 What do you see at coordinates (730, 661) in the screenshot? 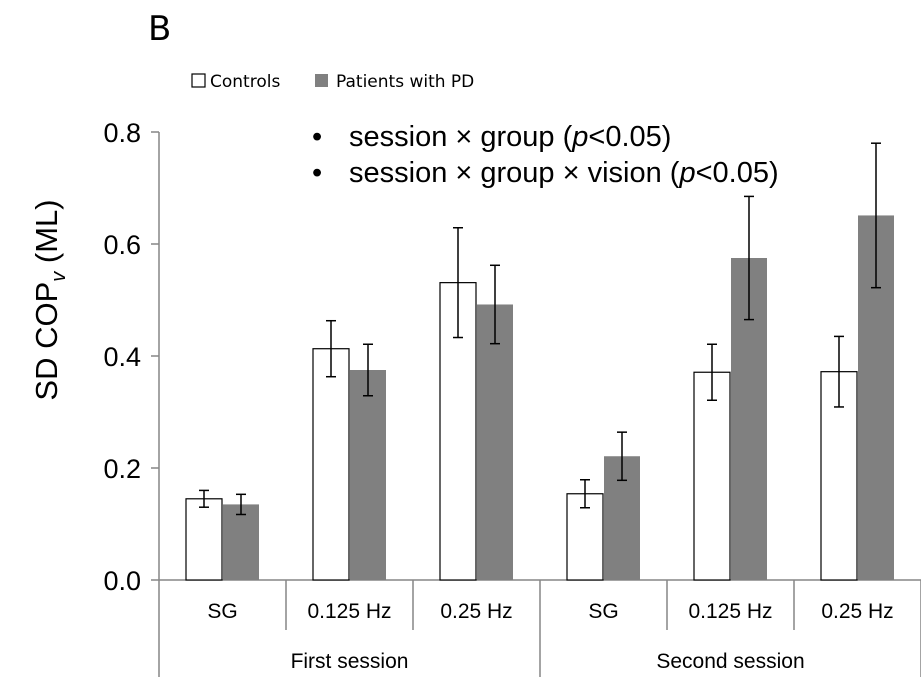
I see `x-group-label: Second session` at bounding box center [730, 661].